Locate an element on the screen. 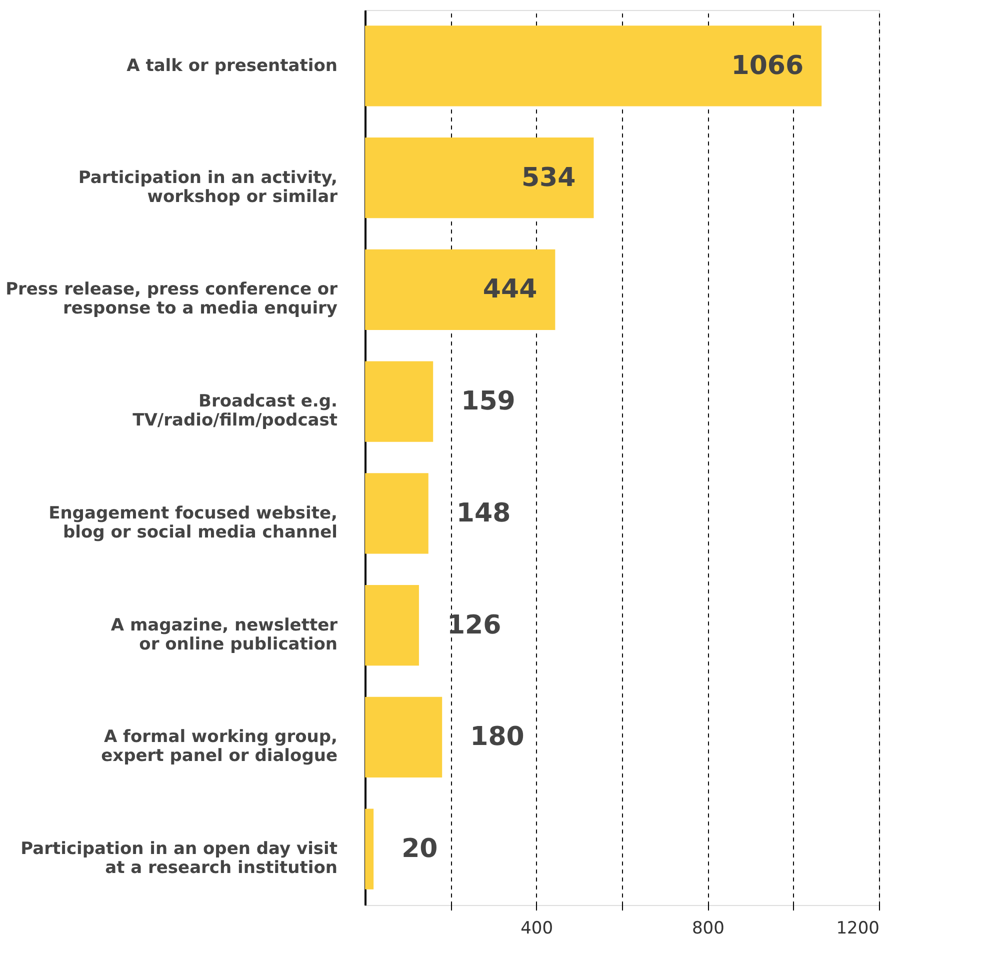 The image size is (983, 955). y-tick-label: Participation in an activity, workshop or similar is located at coordinates (208, 187).